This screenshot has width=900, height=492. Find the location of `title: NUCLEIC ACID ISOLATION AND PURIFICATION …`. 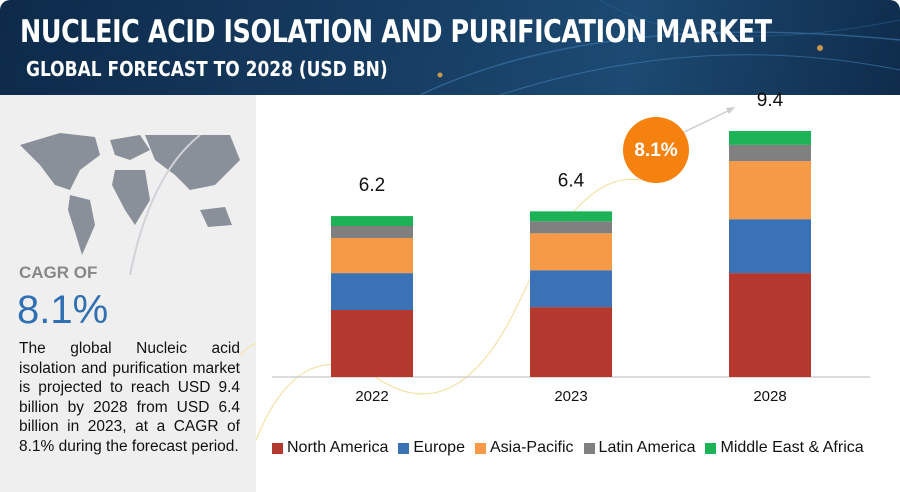

title: NUCLEIC ACID ISOLATION AND PURIFICATION … is located at coordinates (396, 32).